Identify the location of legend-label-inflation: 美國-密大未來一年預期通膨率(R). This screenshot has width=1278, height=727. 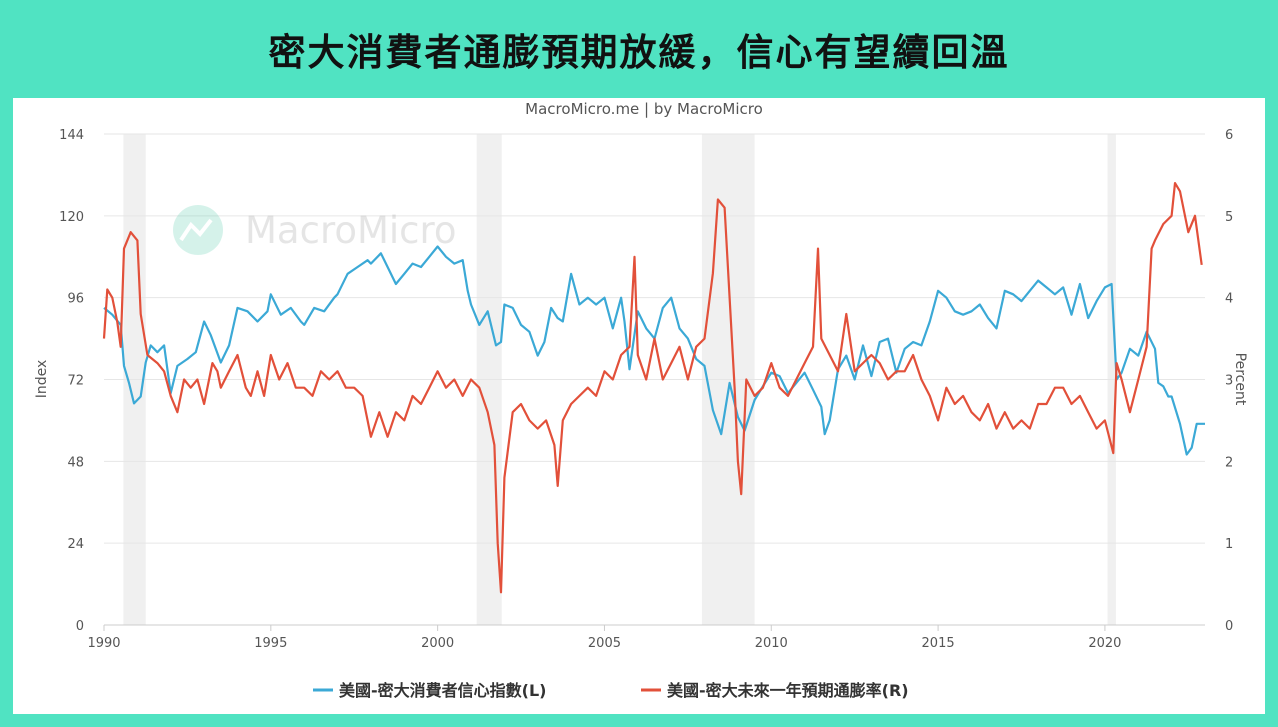
(788, 690).